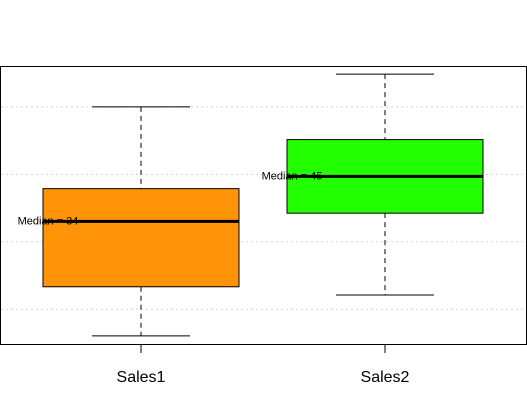  What do you see at coordinates (141, 377) in the screenshot?
I see `x-tick-label-sales1: Sales1` at bounding box center [141, 377].